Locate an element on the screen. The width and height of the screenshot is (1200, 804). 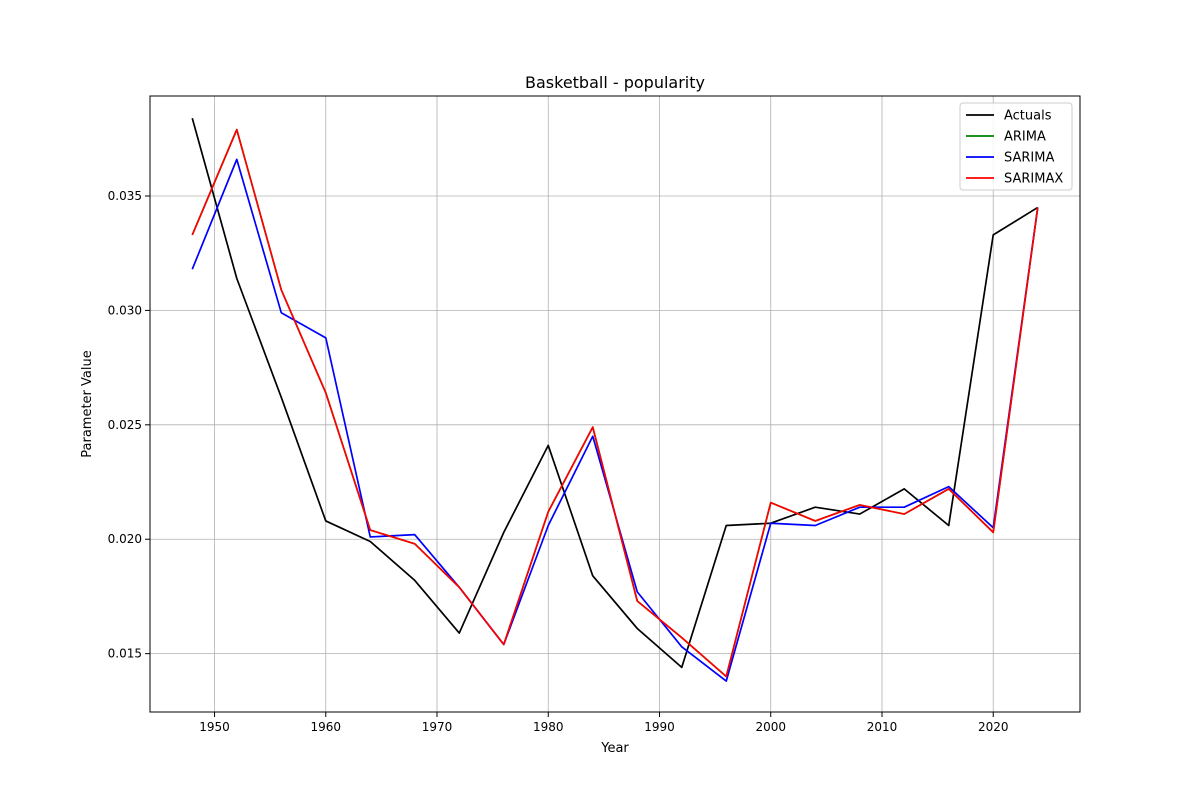
legend-label-sarimax: SARIMAX is located at coordinates (1033, 179).